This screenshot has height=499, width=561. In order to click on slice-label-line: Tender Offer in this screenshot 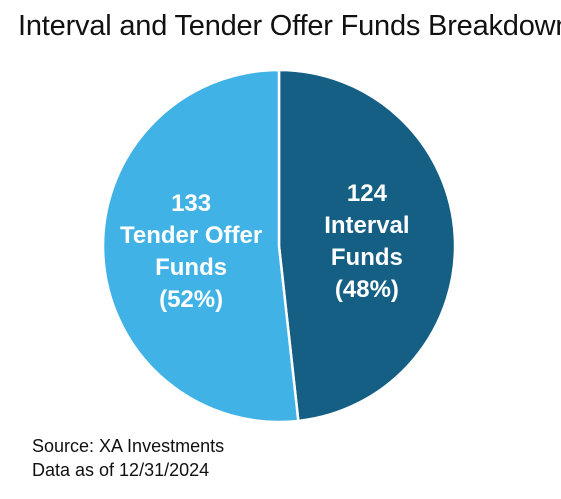, I will do `click(191, 235)`.